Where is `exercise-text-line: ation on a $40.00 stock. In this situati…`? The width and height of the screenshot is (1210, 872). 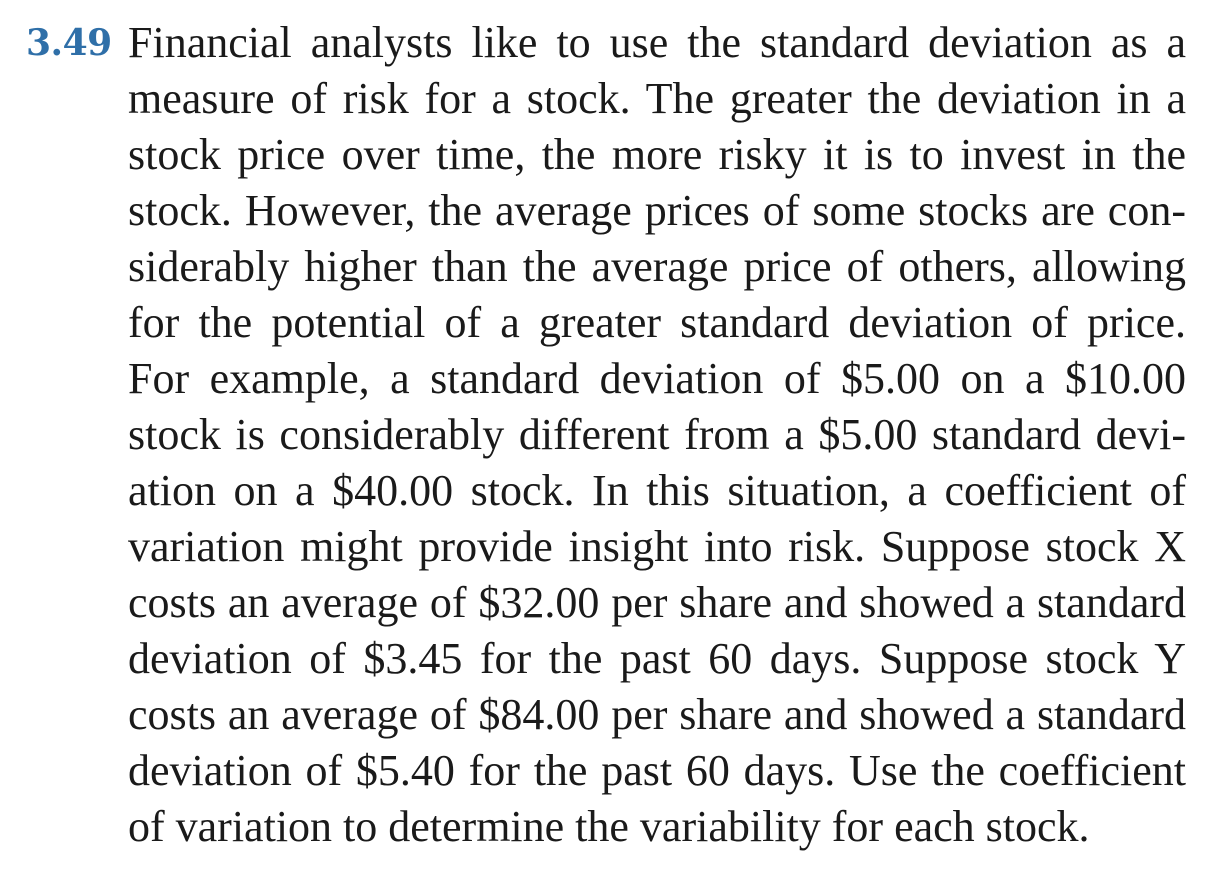
exercise-text-line: ation on a $40.00 stock. In this situati… is located at coordinates (657, 490).